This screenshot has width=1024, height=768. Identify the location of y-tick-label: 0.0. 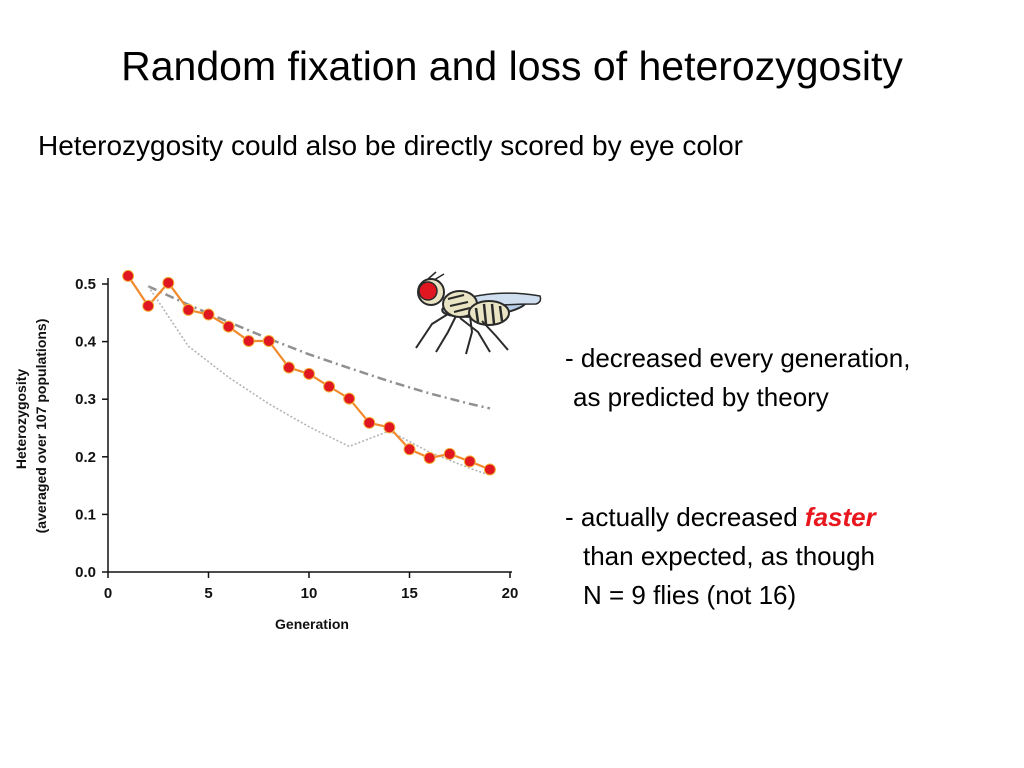
(85, 572).